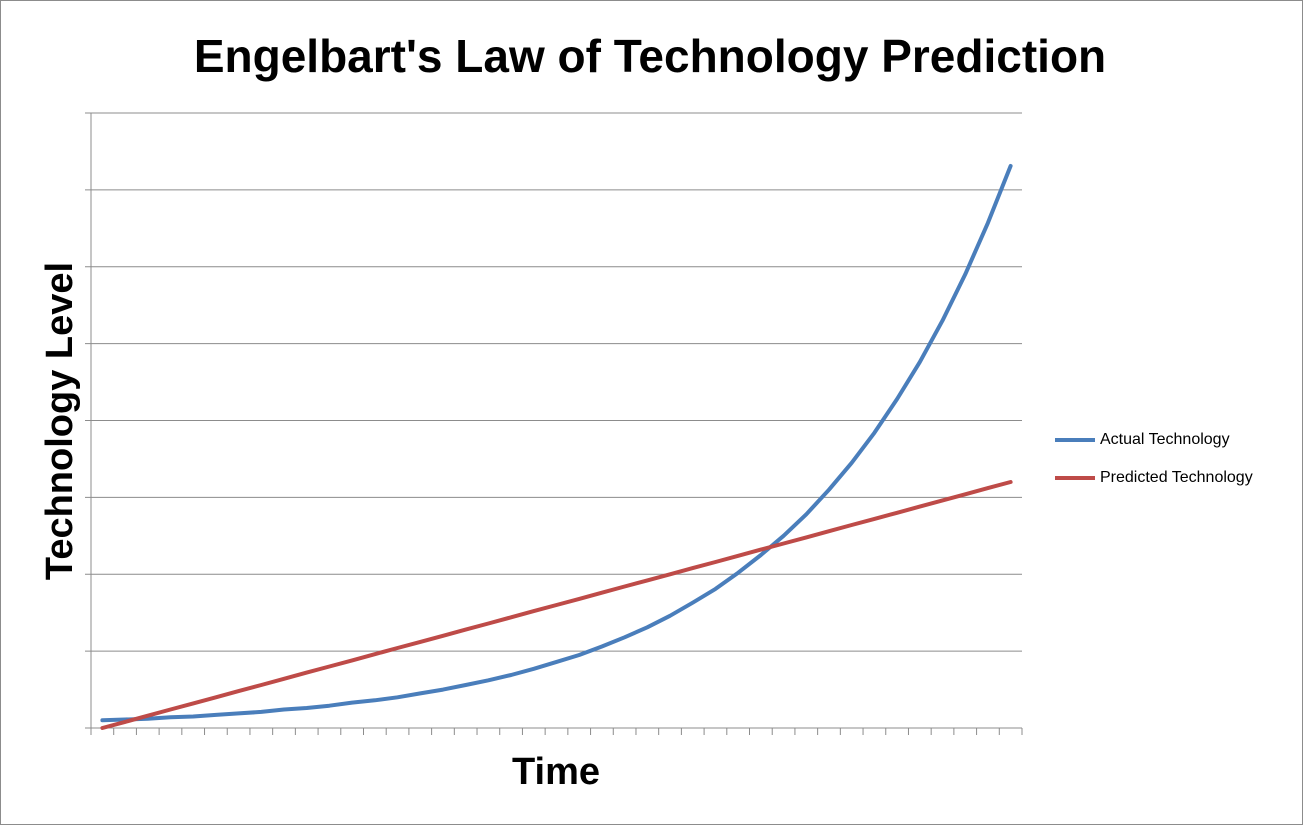  What do you see at coordinates (1176, 477) in the screenshot?
I see `legend-label: Predicted Technology` at bounding box center [1176, 477].